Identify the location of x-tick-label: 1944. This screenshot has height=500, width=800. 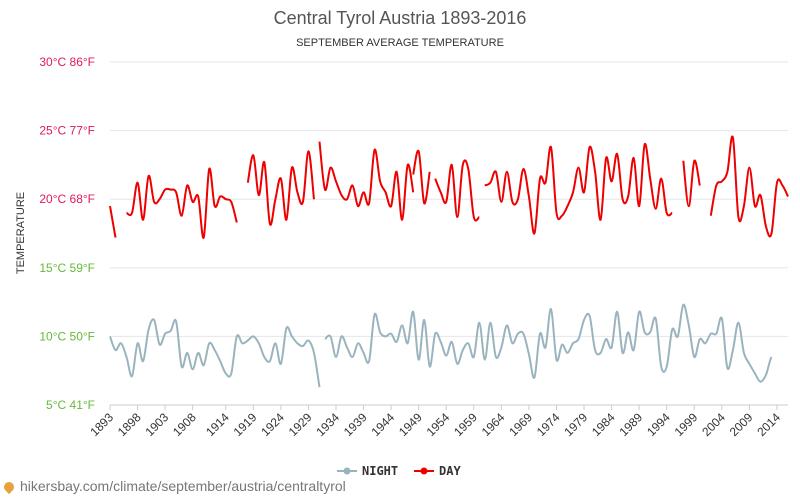
(382, 424).